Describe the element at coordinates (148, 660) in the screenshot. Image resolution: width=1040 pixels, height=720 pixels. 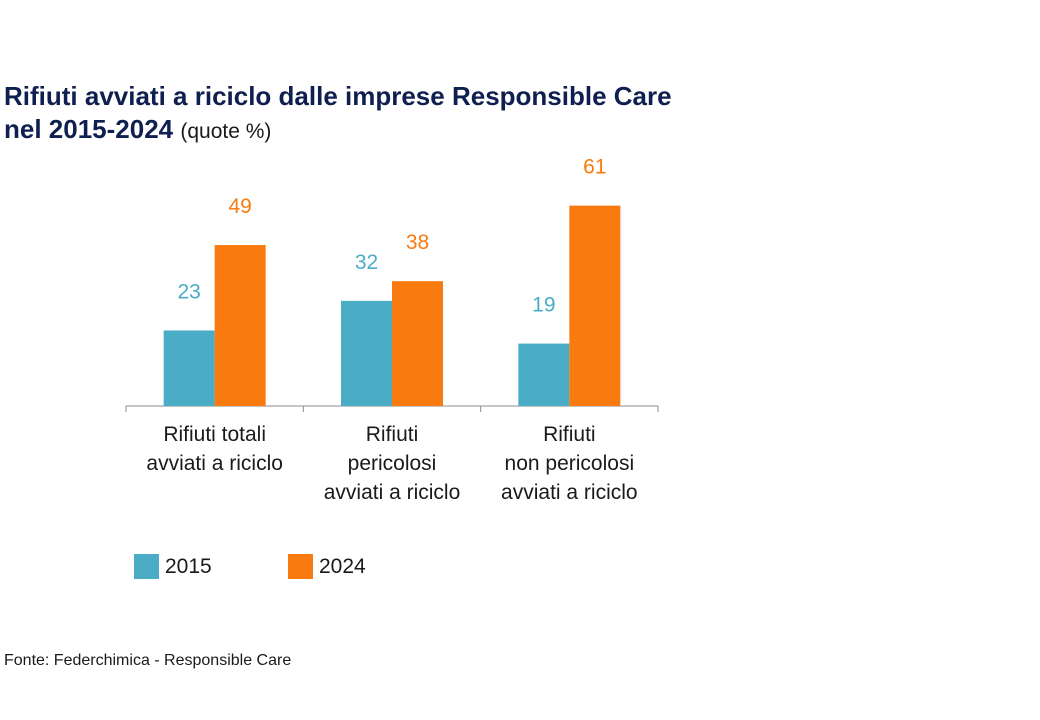
I see `source-note: Fonte: Federchimica - Responsible Care` at that location.